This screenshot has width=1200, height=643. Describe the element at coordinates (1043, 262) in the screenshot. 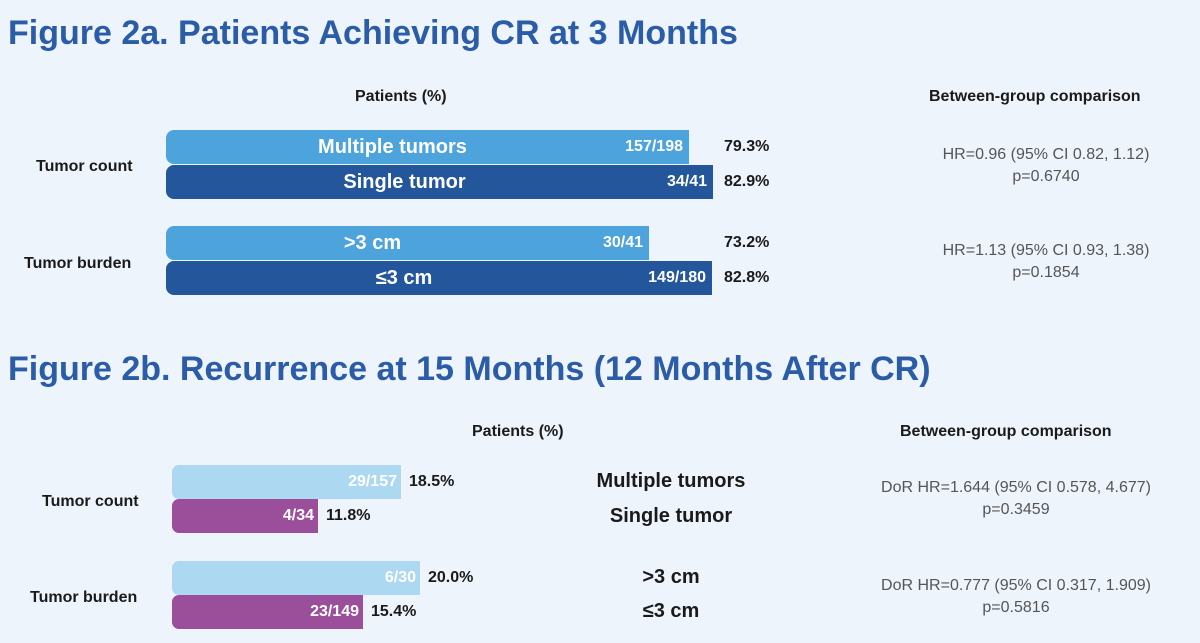

I see `figure-2a-comparison-tumor-burden: HR=1.13 (95% CI 0.93, 1.38) p=0.1854` at that location.